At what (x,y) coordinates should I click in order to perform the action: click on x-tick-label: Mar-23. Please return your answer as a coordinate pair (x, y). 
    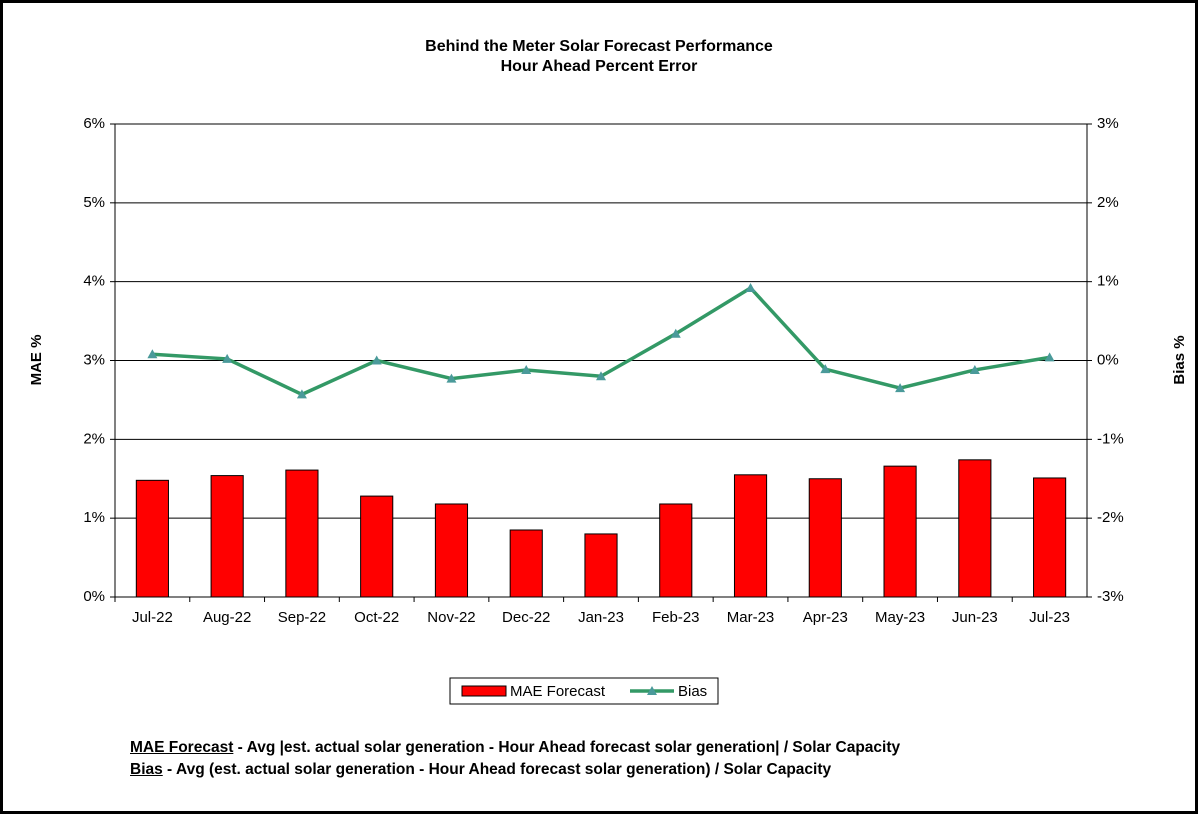
    Looking at the image, I should click on (751, 617).